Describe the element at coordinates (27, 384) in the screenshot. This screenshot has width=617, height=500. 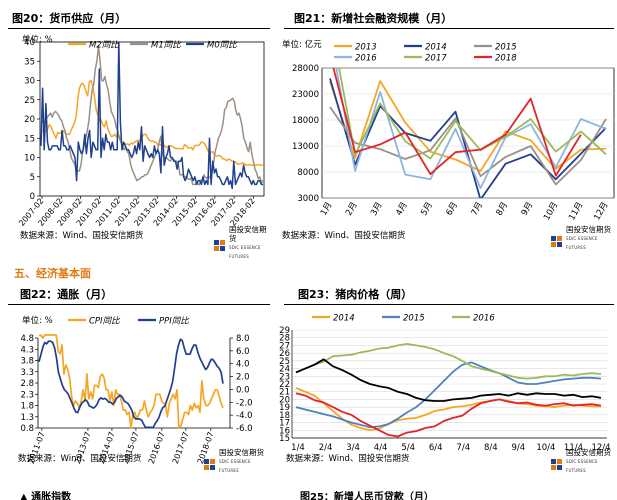
I see `fig22-yleft-label: 2.8` at that location.